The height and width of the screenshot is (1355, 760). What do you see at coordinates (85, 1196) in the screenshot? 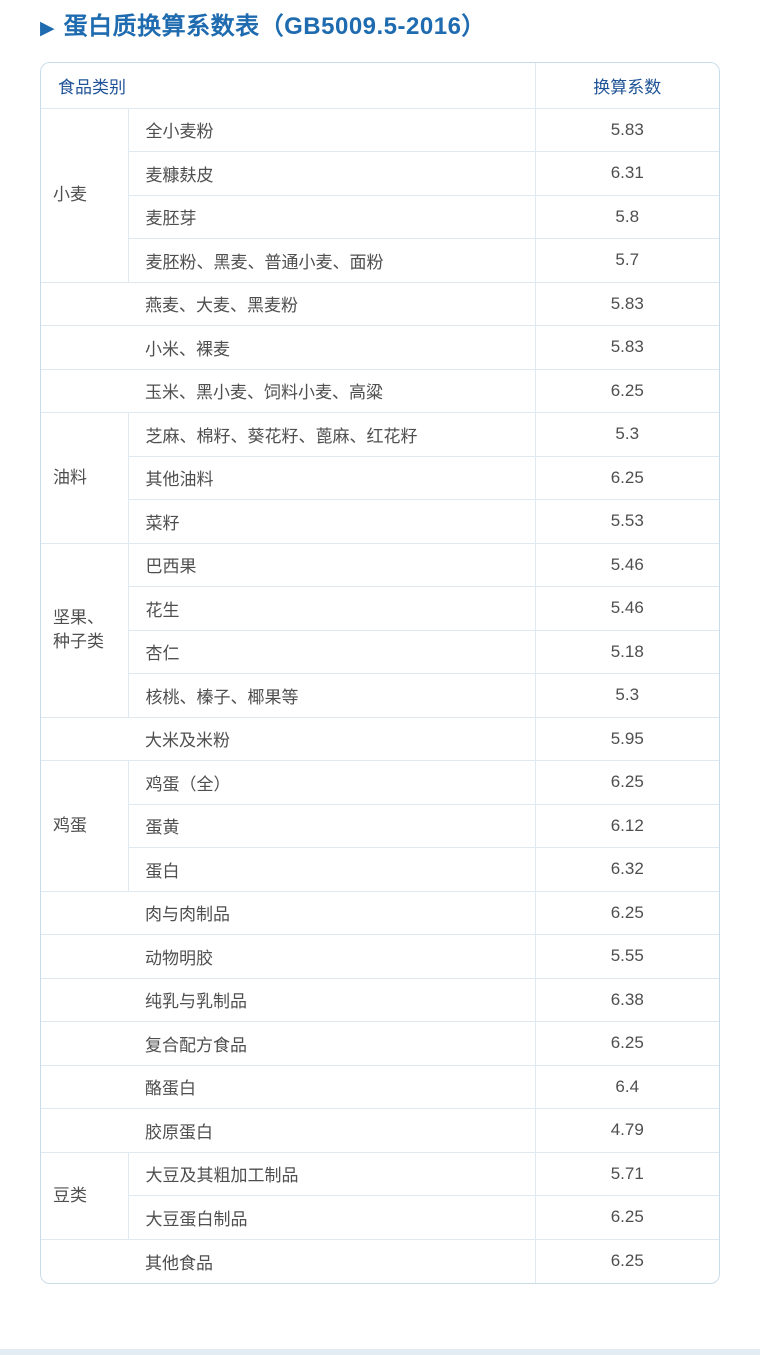
I see `group-cell: 豆类` at bounding box center [85, 1196].